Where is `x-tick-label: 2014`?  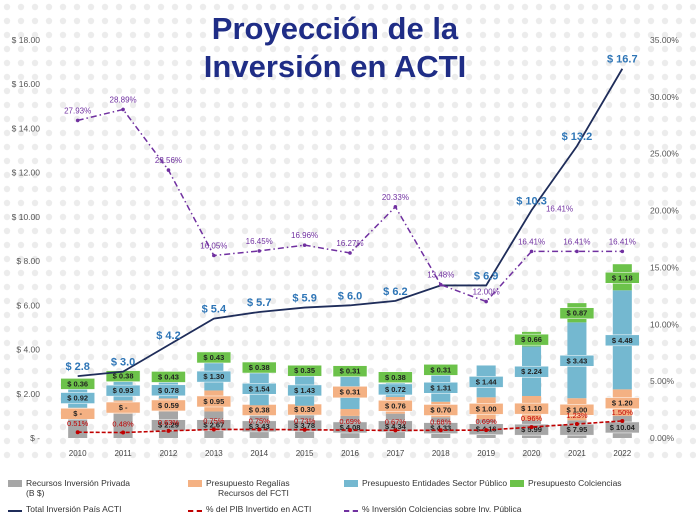
x-tick-label: 2014 is located at coordinates (259, 453).